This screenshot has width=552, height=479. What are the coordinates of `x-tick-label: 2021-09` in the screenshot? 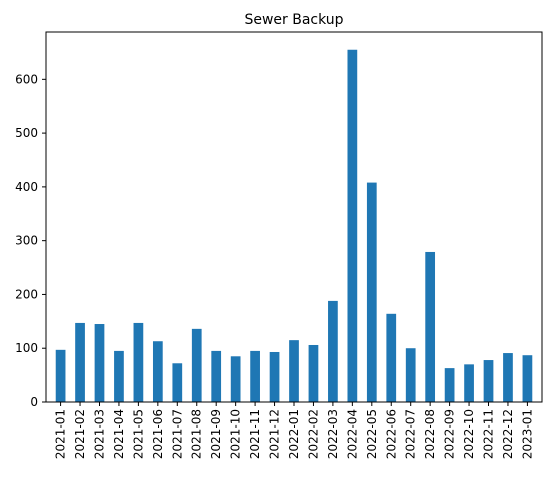 It's located at (216, 434).